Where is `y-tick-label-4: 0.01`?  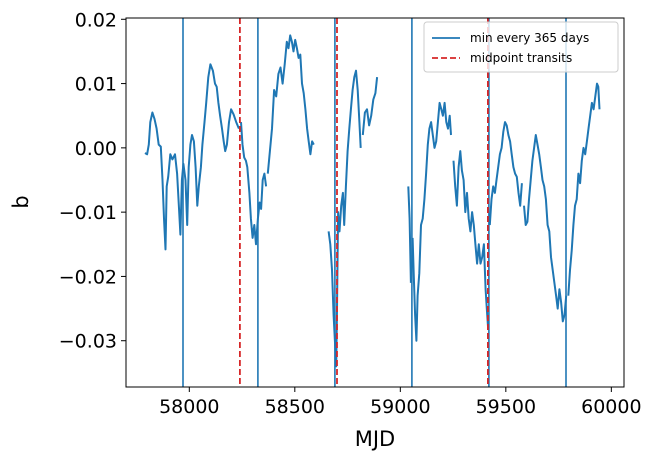 y-tick-label-4: 0.01 is located at coordinates (96, 85).